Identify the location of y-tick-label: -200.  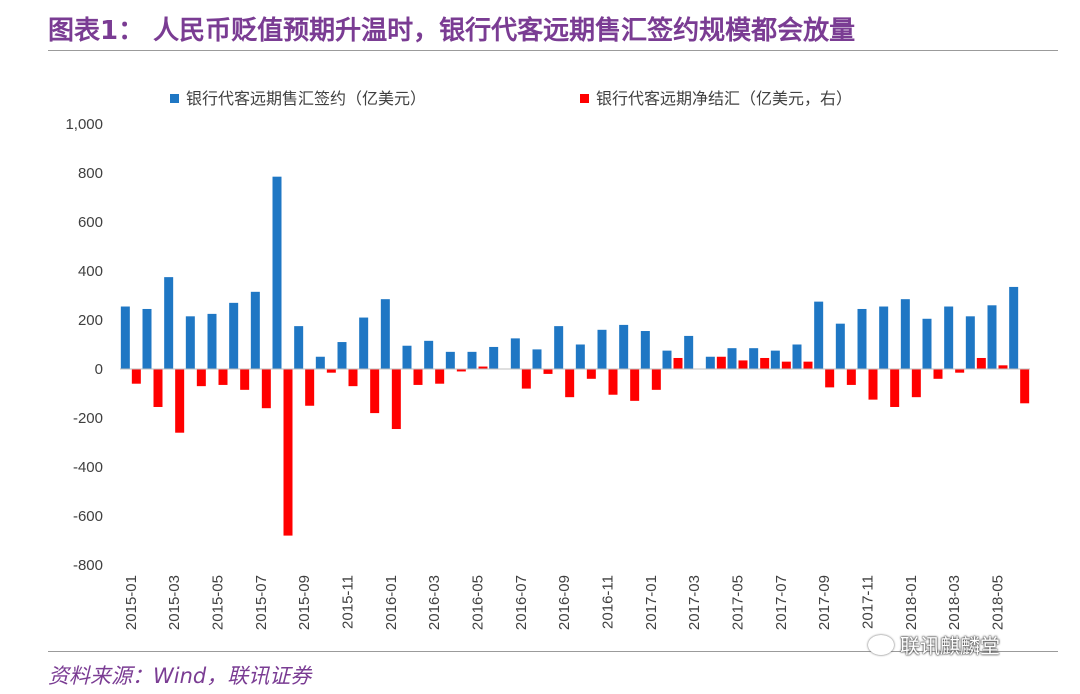
(88, 418).